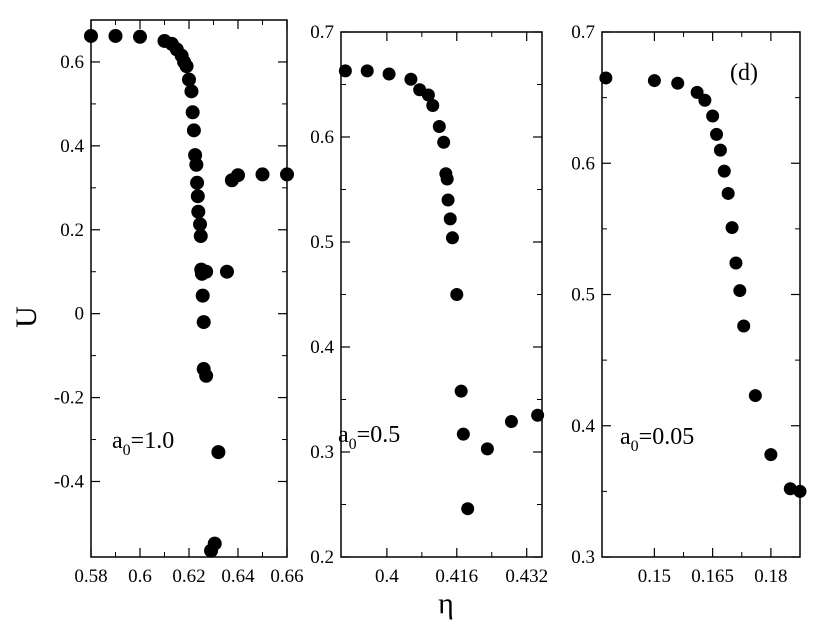 This screenshot has width=830, height=642. What do you see at coordinates (143, 443) in the screenshot?
I see `parameter-annotation: a0=1.0` at bounding box center [143, 443].